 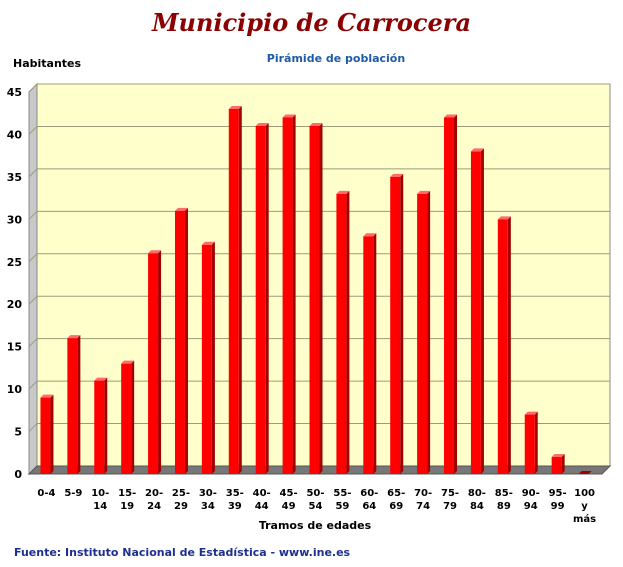 What do you see at coordinates (100, 493) in the screenshot?
I see `x-tick-label-line: 10-` at bounding box center [100, 493].